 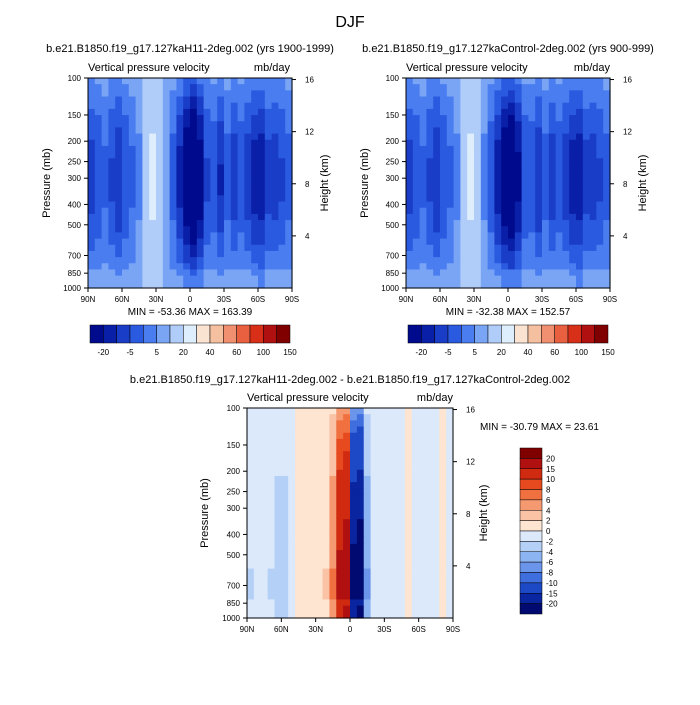 What do you see at coordinates (548, 334) in the screenshot?
I see `p2-colorbar-box` at bounding box center [548, 334].